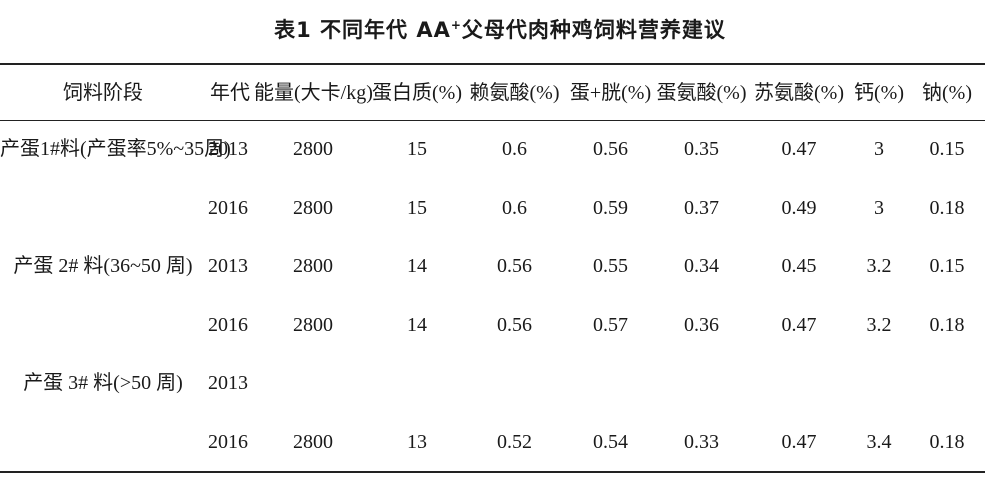 This screenshot has height=481, width=1000. I want to click on bottom-rule, so click(492, 472).